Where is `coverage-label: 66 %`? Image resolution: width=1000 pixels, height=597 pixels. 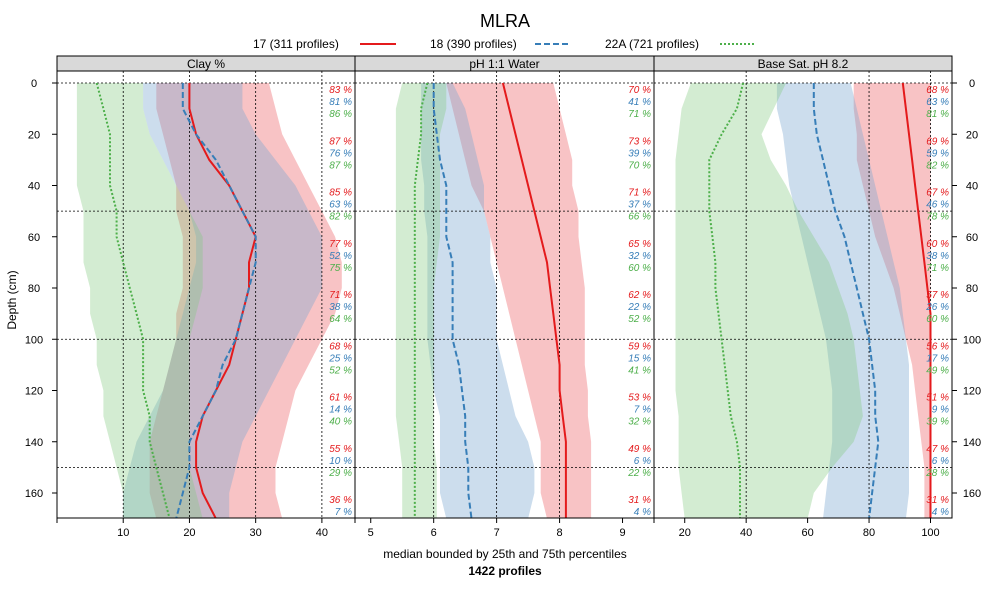
coverage-label: 66 % is located at coordinates (639, 217).